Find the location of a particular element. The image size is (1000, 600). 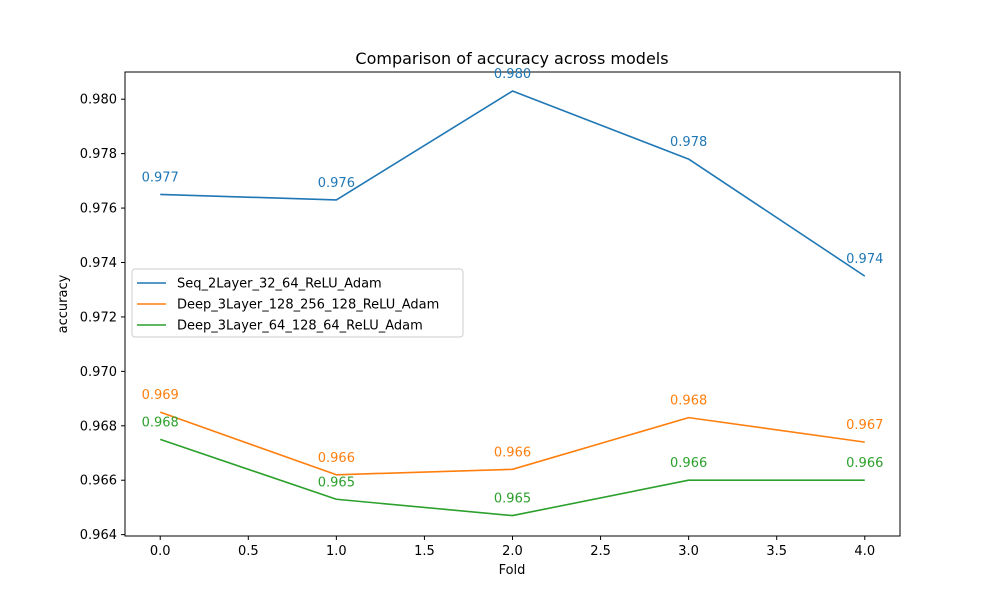

x-tick-label: 4.0 is located at coordinates (864, 551).